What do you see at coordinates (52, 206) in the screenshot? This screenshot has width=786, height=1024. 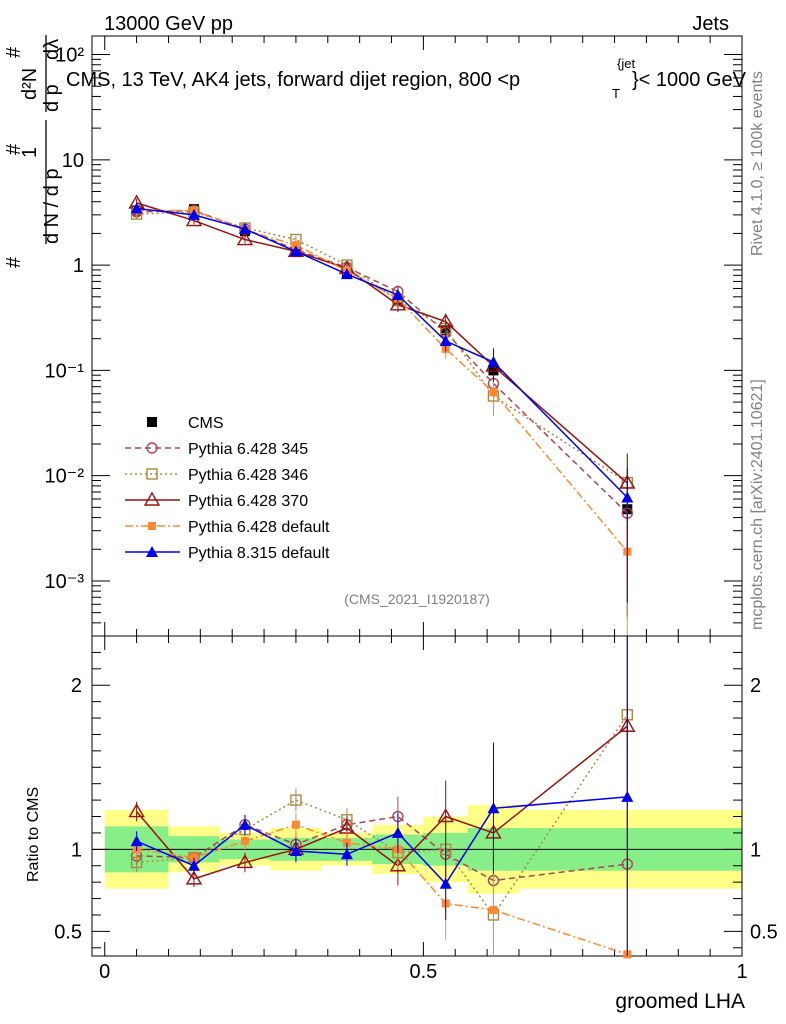 I see `svg-text: d N / d p` at bounding box center [52, 206].